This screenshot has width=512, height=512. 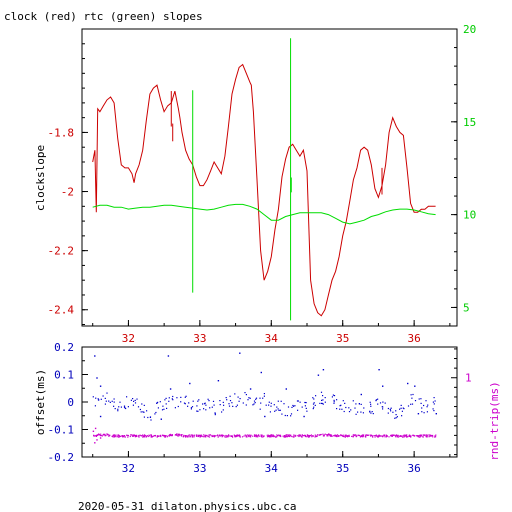 I want to click on x-tick-label: 36, so click(x=414, y=468).